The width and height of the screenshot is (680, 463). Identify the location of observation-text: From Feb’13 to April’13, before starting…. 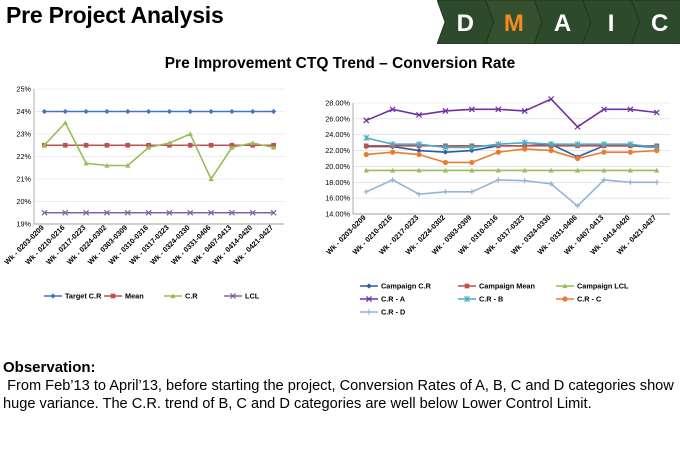
(340, 395).